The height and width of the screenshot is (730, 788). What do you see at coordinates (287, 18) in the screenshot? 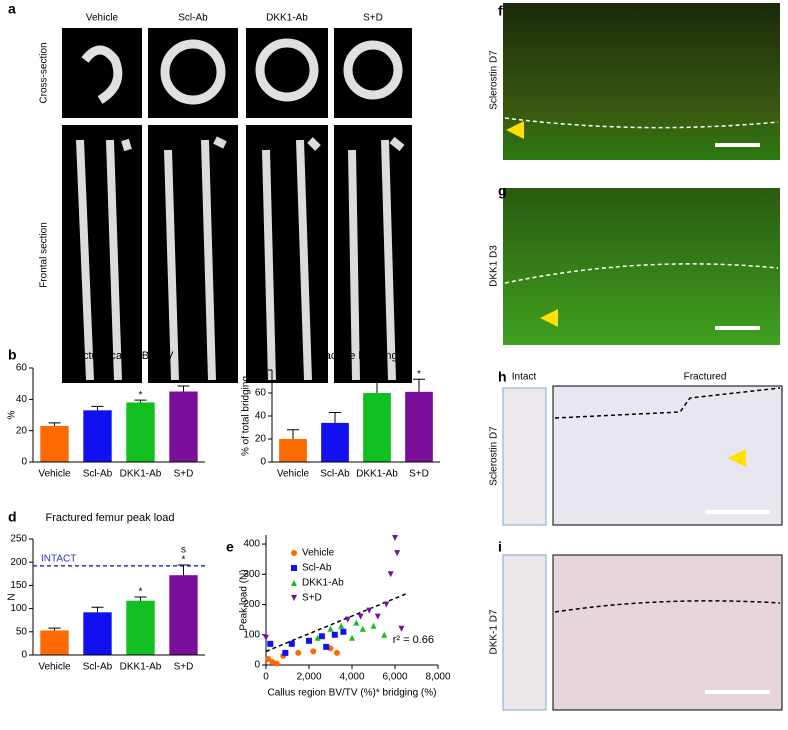
I see `column-label: DKK1-Ab` at bounding box center [287, 18].